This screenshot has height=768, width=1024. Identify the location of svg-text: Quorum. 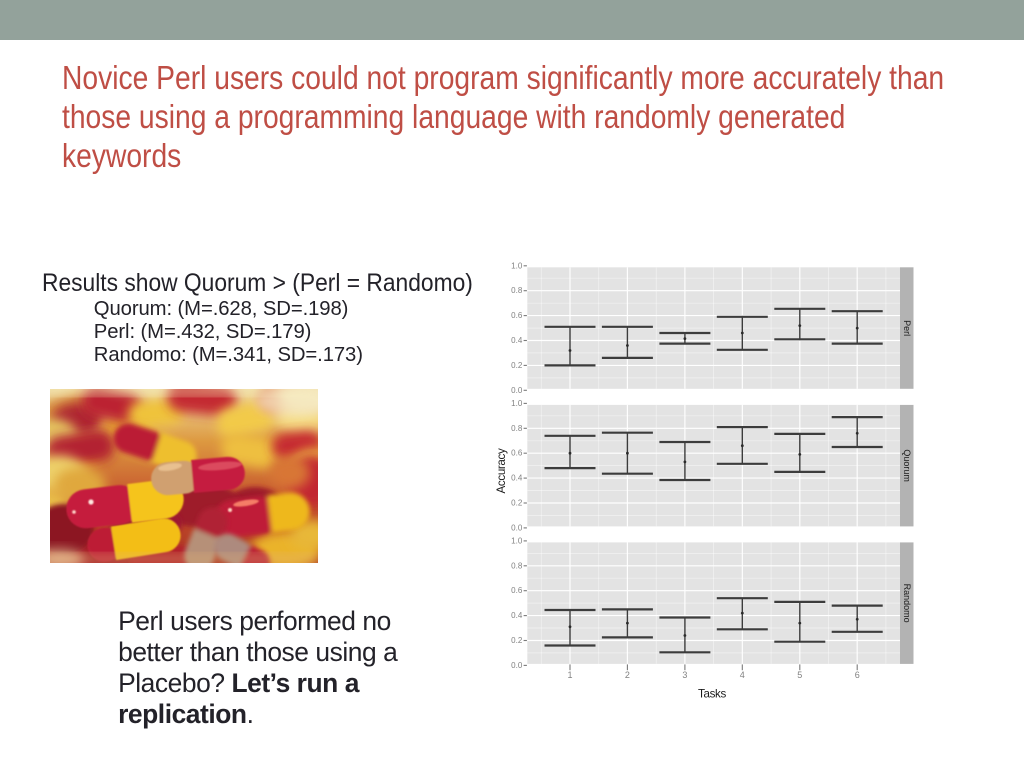
(907, 465).